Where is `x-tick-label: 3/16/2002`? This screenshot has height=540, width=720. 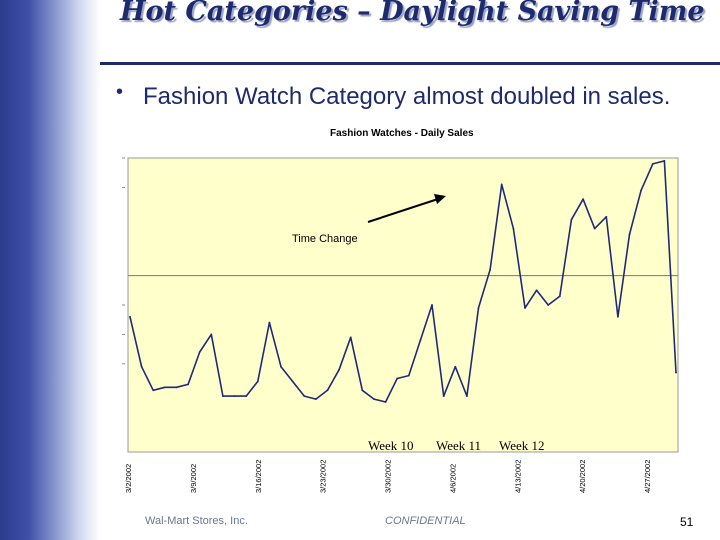
x-tick-label: 3/16/2002 is located at coordinates (258, 476).